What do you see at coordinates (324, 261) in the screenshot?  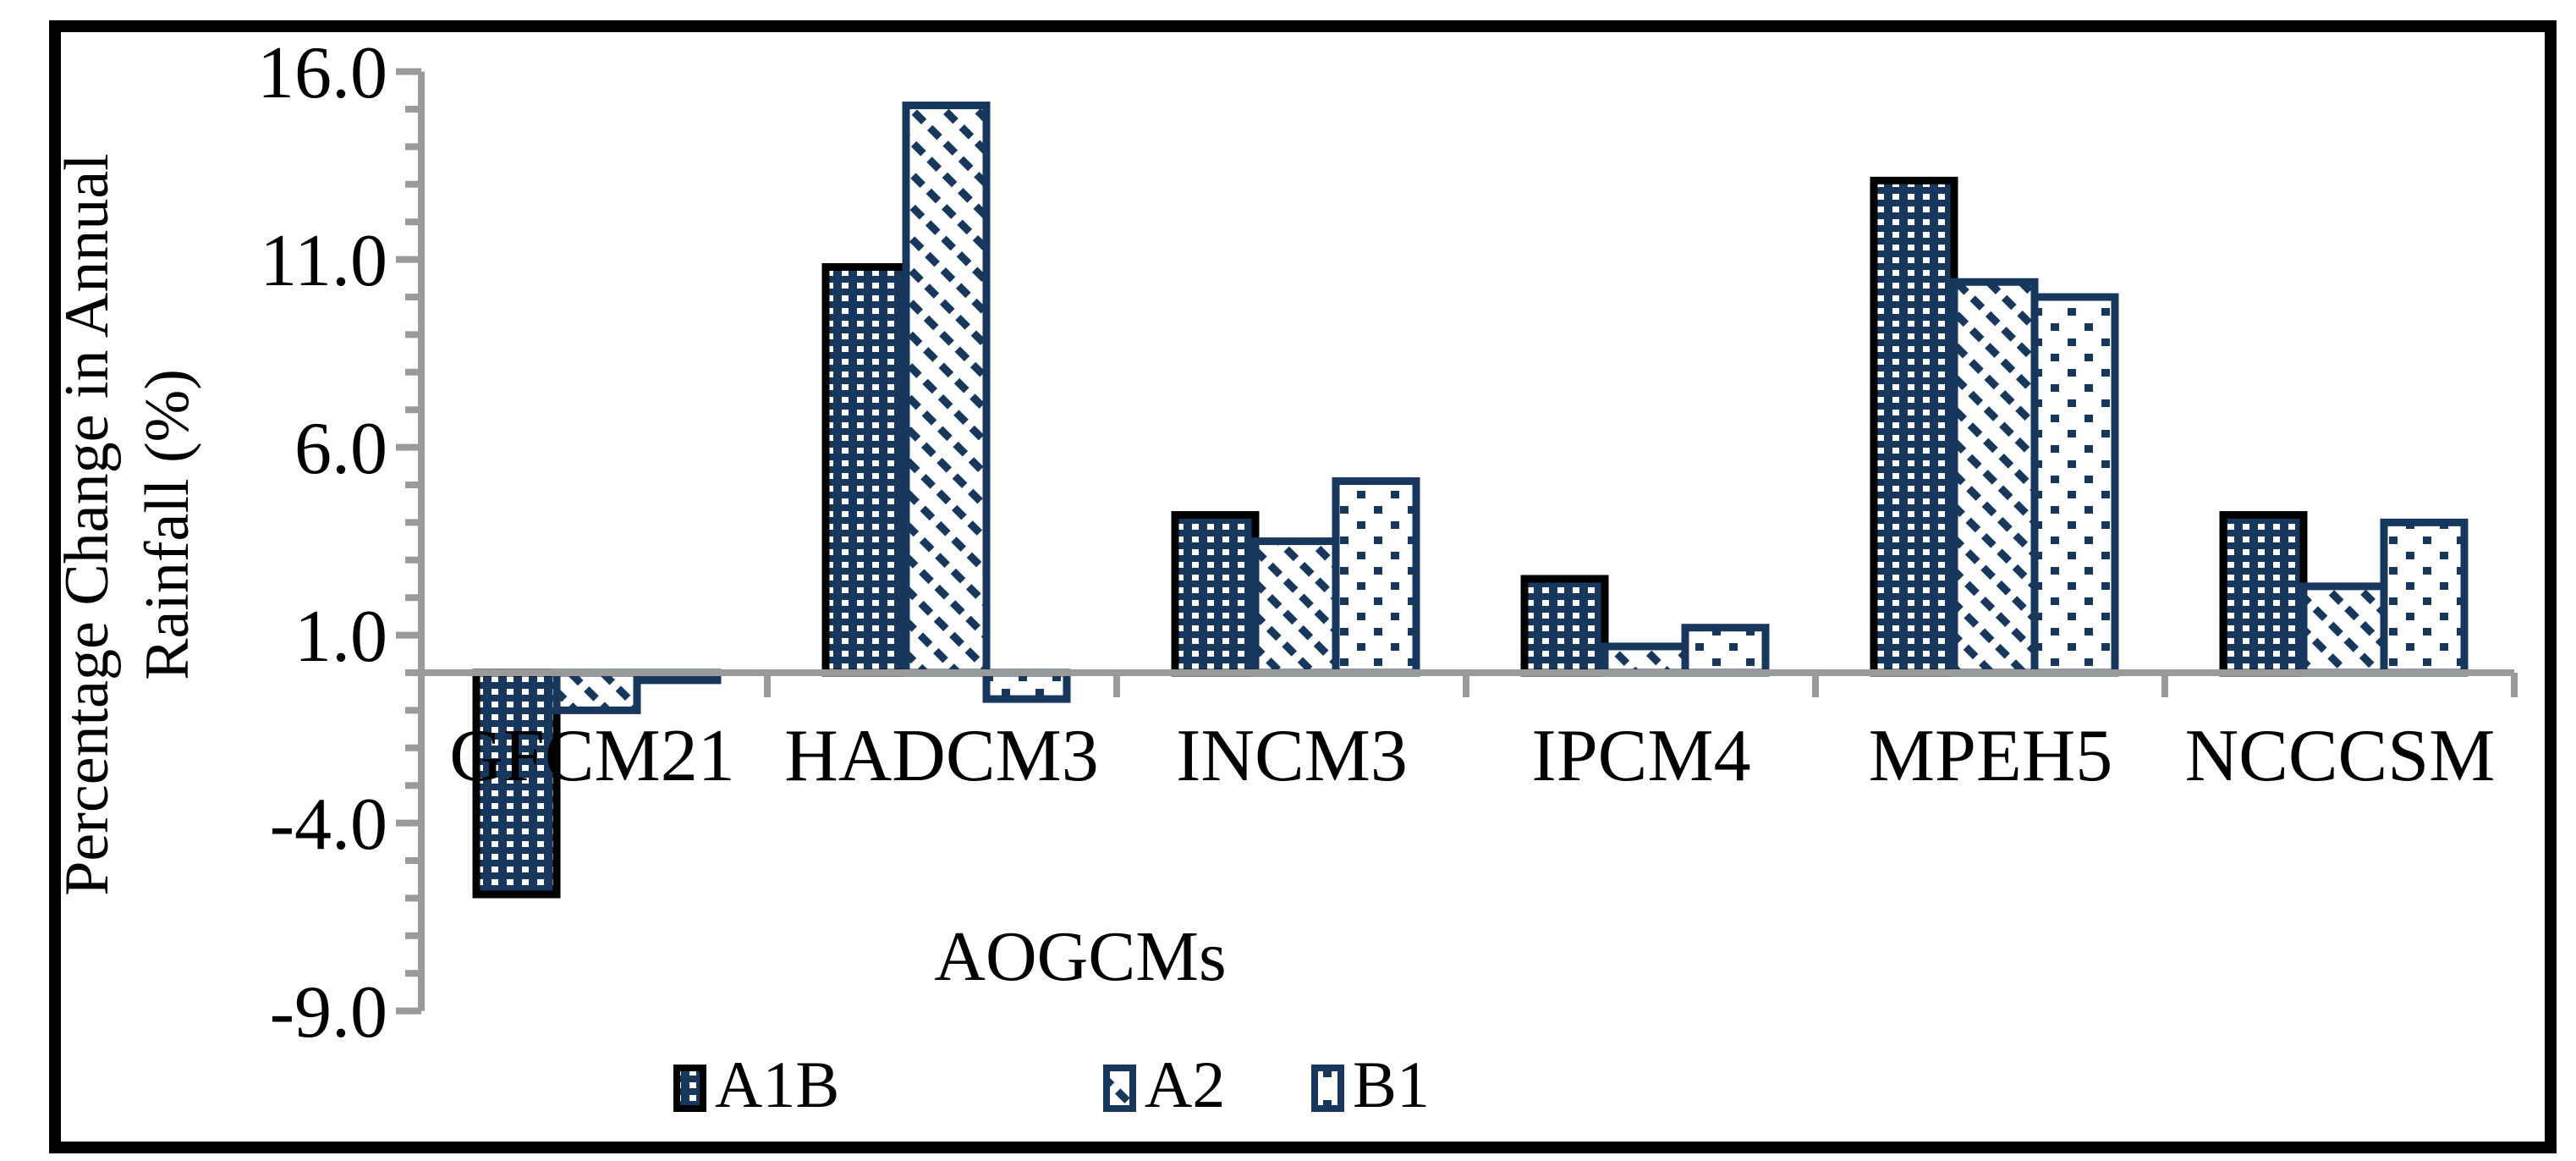 I see `ytick-label-11: 11.0` at bounding box center [324, 261].